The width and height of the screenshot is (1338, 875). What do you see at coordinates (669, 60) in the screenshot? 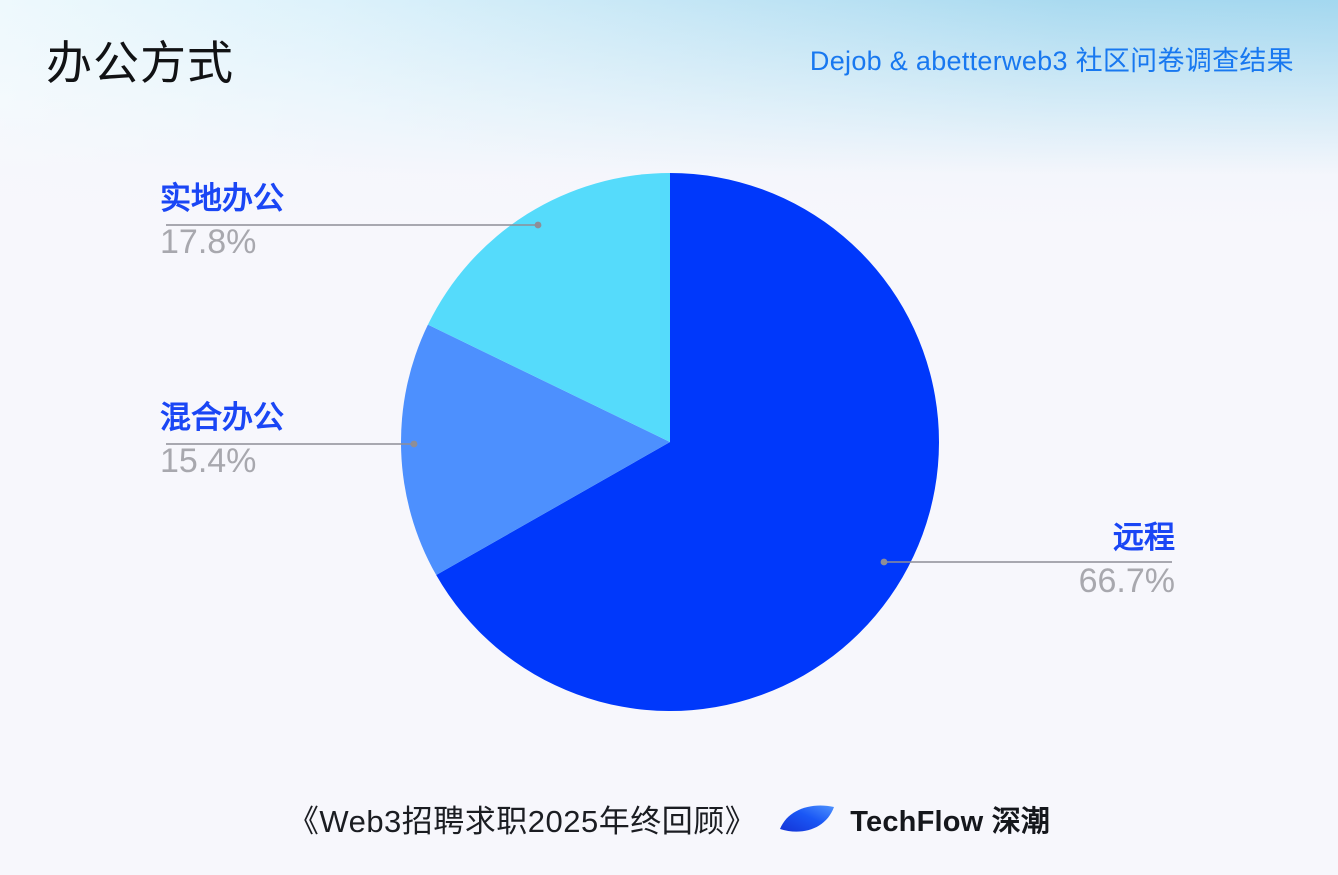
I see `header: 办公方式 Dejob & abetterweb3 社区问卷调查结果` at bounding box center [669, 60].